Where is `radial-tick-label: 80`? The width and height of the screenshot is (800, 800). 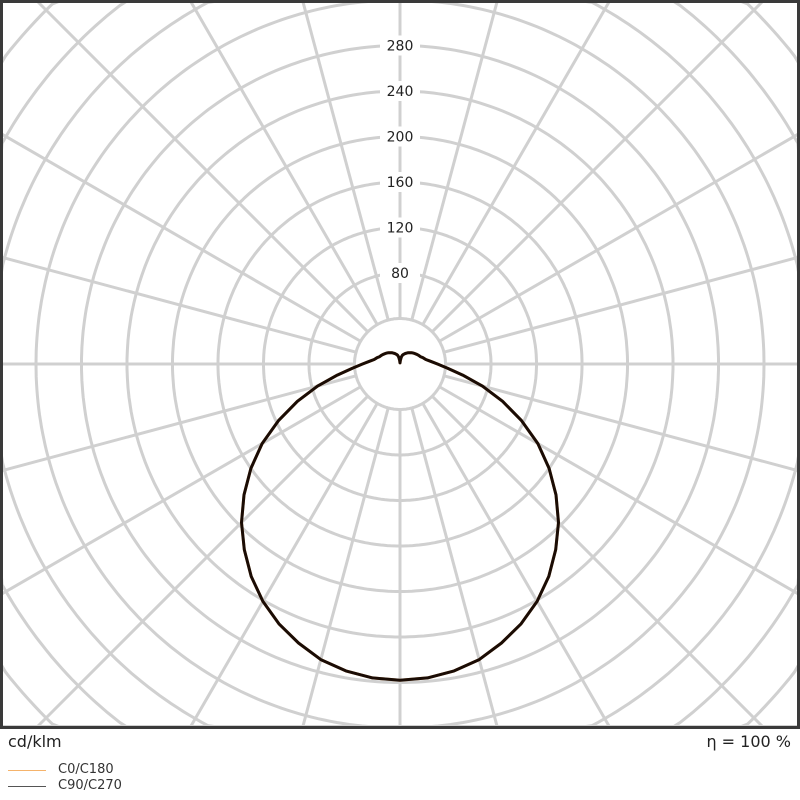
radial-tick-label: 80 is located at coordinates (400, 274).